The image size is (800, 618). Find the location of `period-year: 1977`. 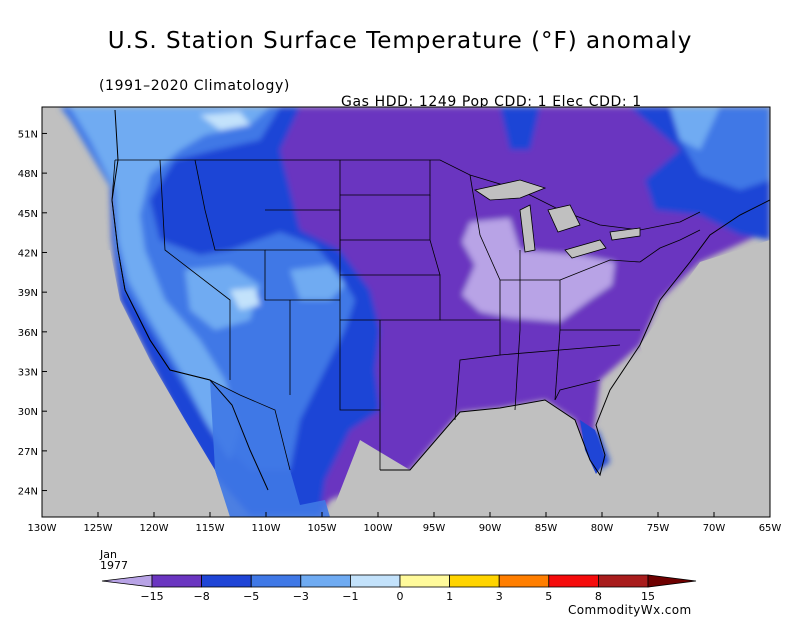

period-year: 1977 is located at coordinates (114, 565).